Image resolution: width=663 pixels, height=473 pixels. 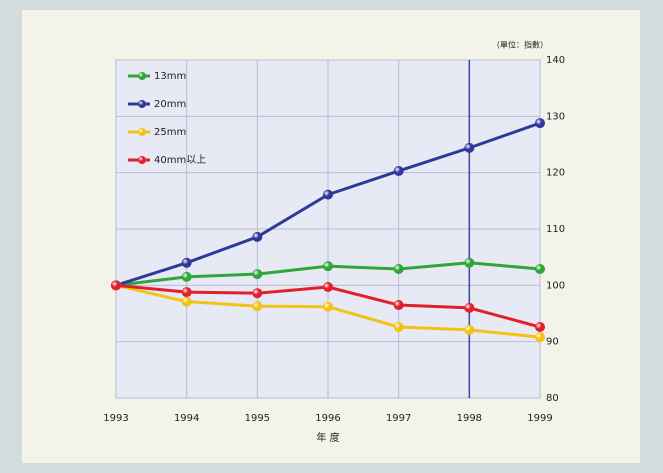 What do you see at coordinates (327, 418) in the screenshot?
I see `x-tick-label: 1996` at bounding box center [327, 418].